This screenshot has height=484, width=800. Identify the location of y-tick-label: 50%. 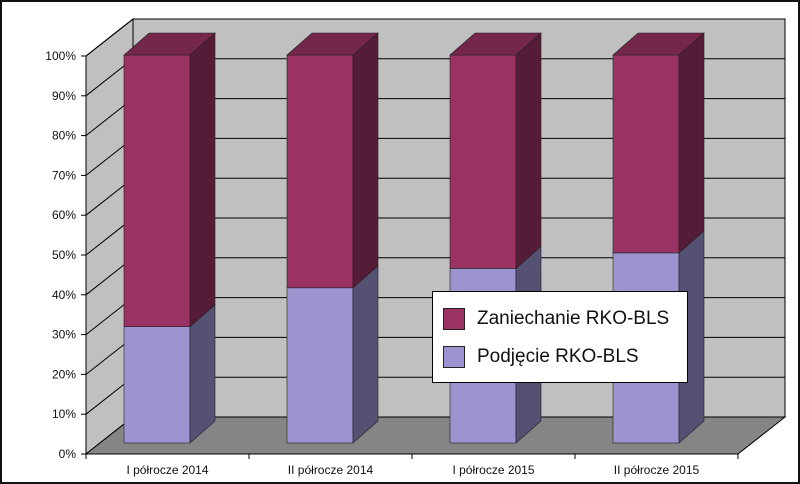
(64, 255).